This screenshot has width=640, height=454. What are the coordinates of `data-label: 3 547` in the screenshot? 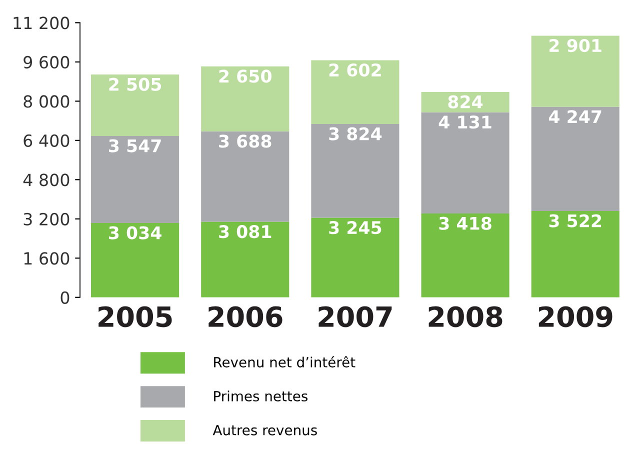 It's located at (135, 145).